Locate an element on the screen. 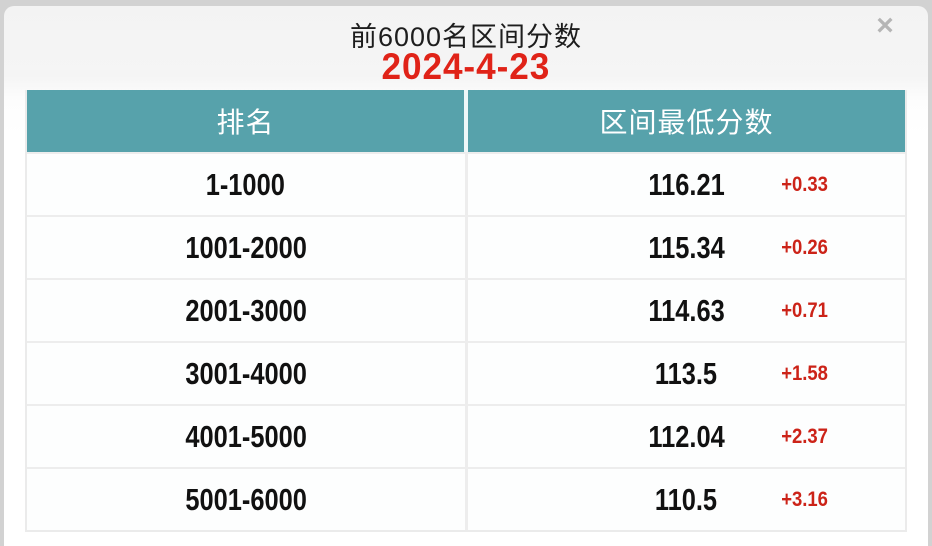 This screenshot has height=546, width=932. table-row: 2001-3000 114.63 +0.71 is located at coordinates (466, 309).